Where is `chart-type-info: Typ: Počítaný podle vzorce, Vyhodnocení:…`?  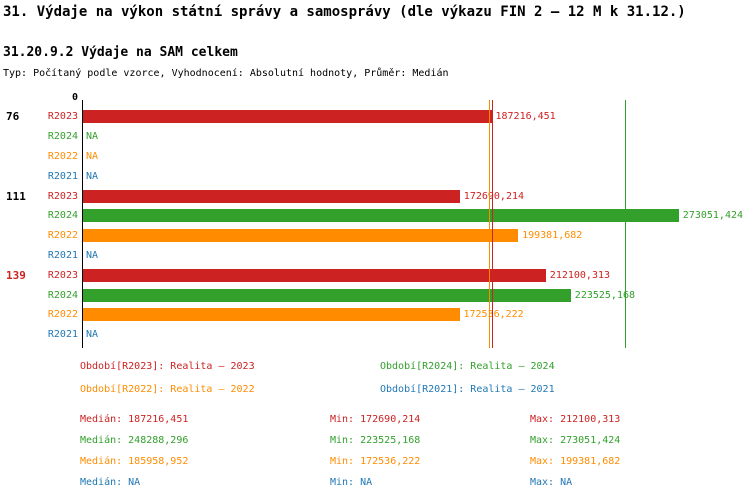 chart-type-info: Typ: Počítaný podle vzorce, Vyhodnocení:… is located at coordinates (226, 73).